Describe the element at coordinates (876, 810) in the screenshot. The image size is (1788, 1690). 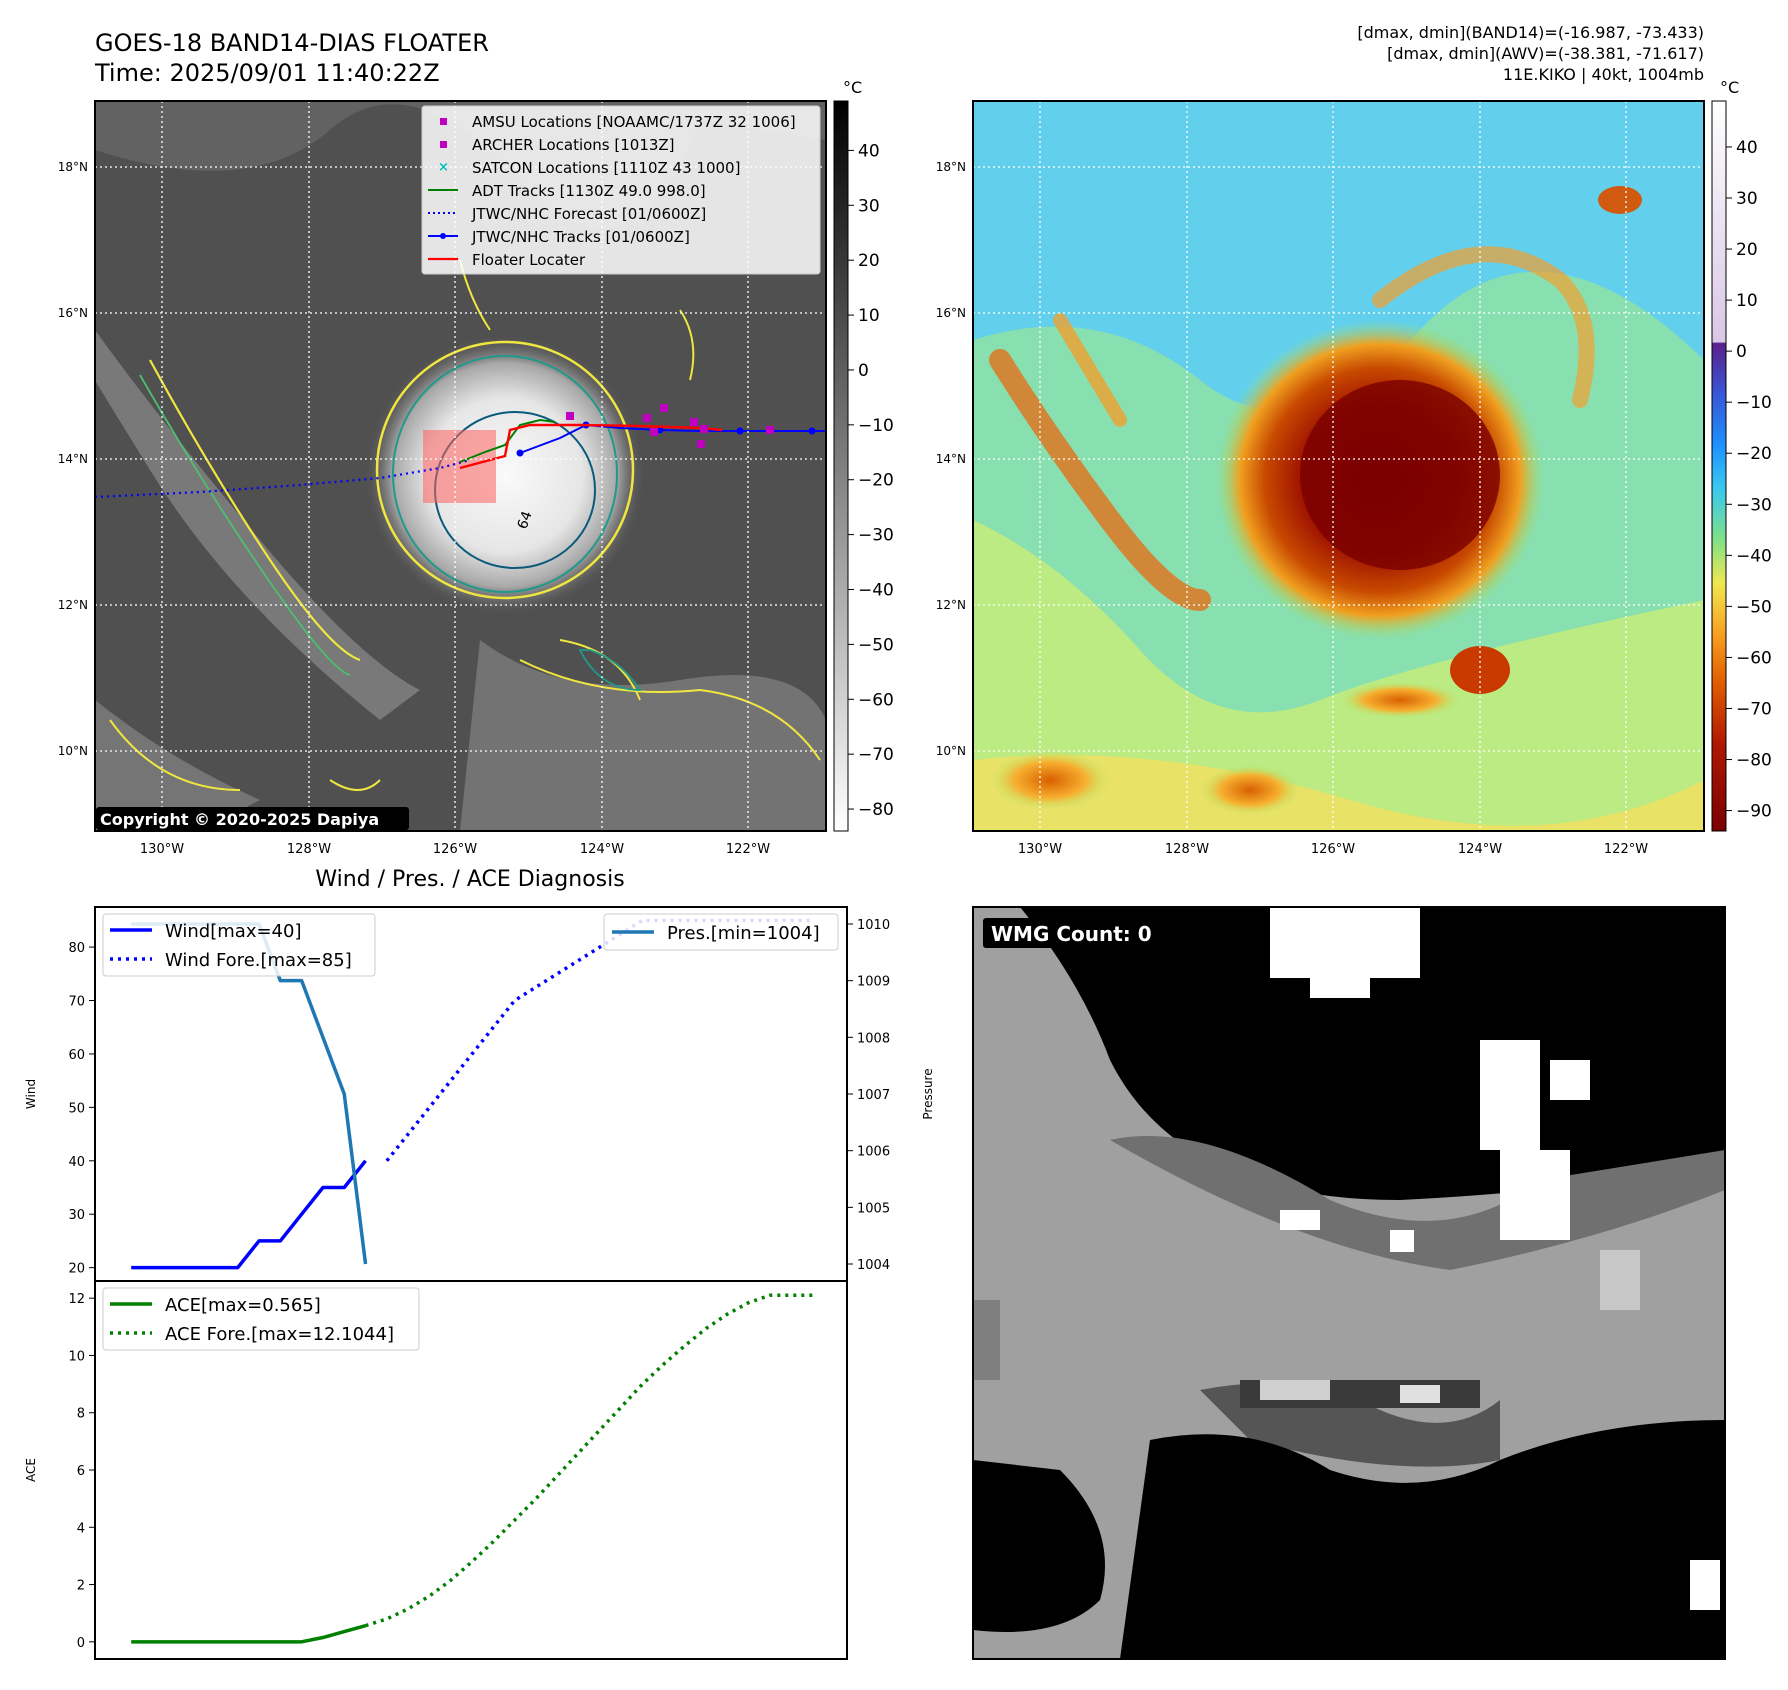
I see `ir-colorbar-tick-label: −80` at that location.